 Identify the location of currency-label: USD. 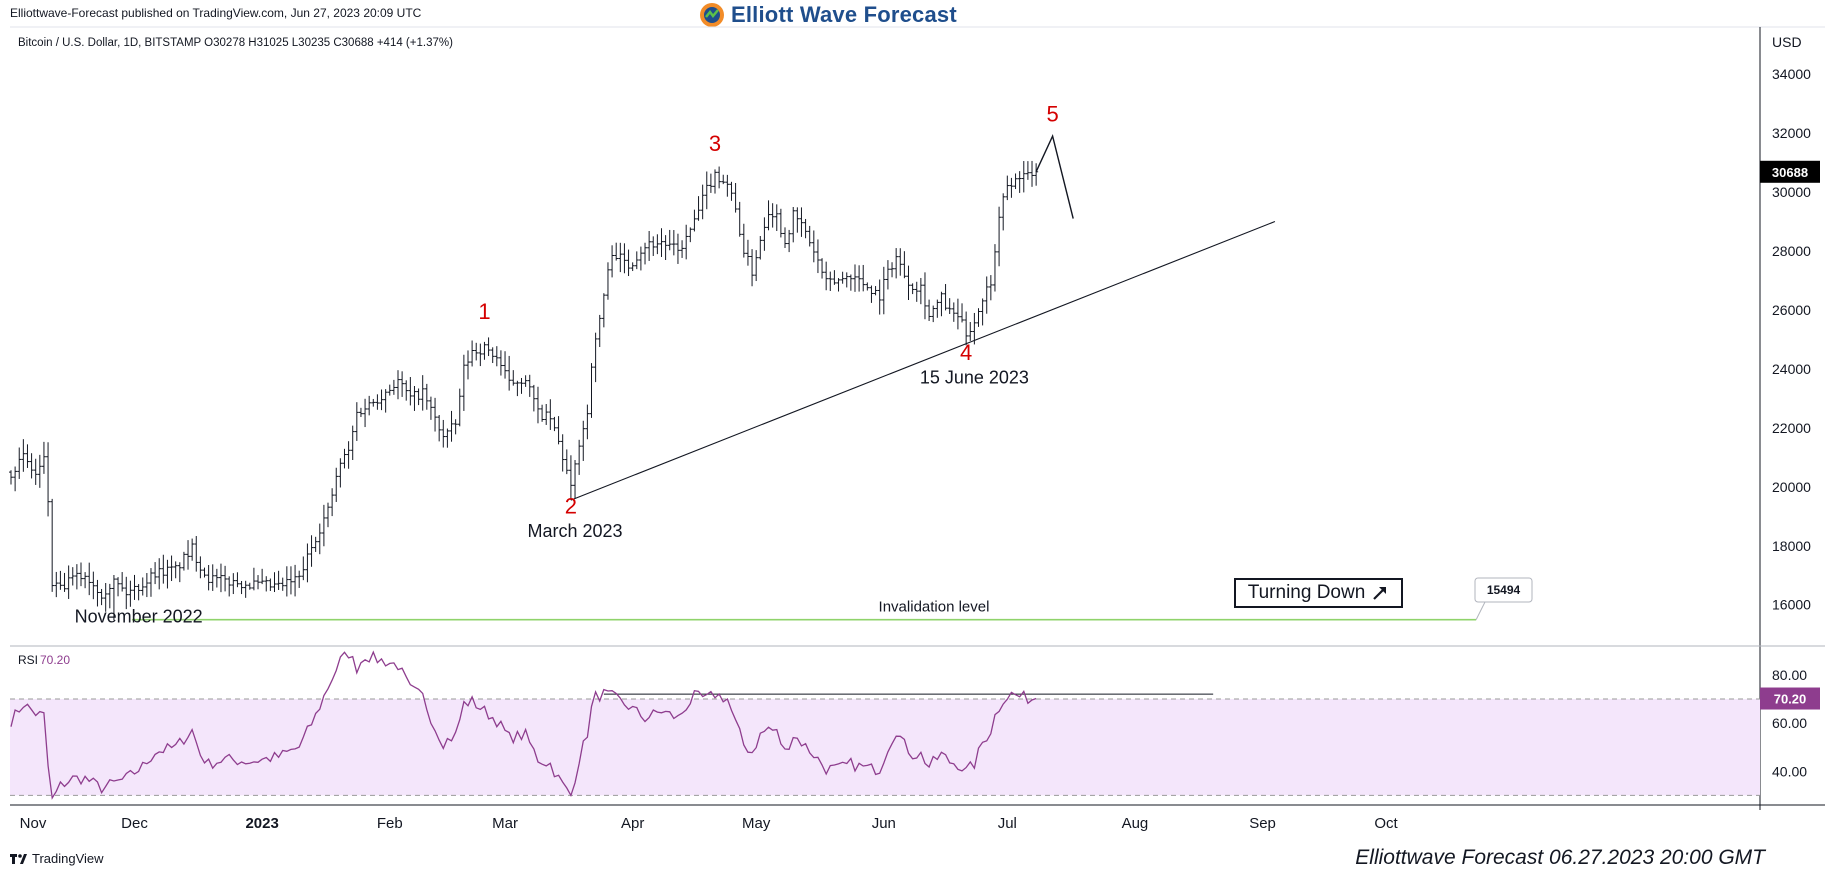
(1787, 42).